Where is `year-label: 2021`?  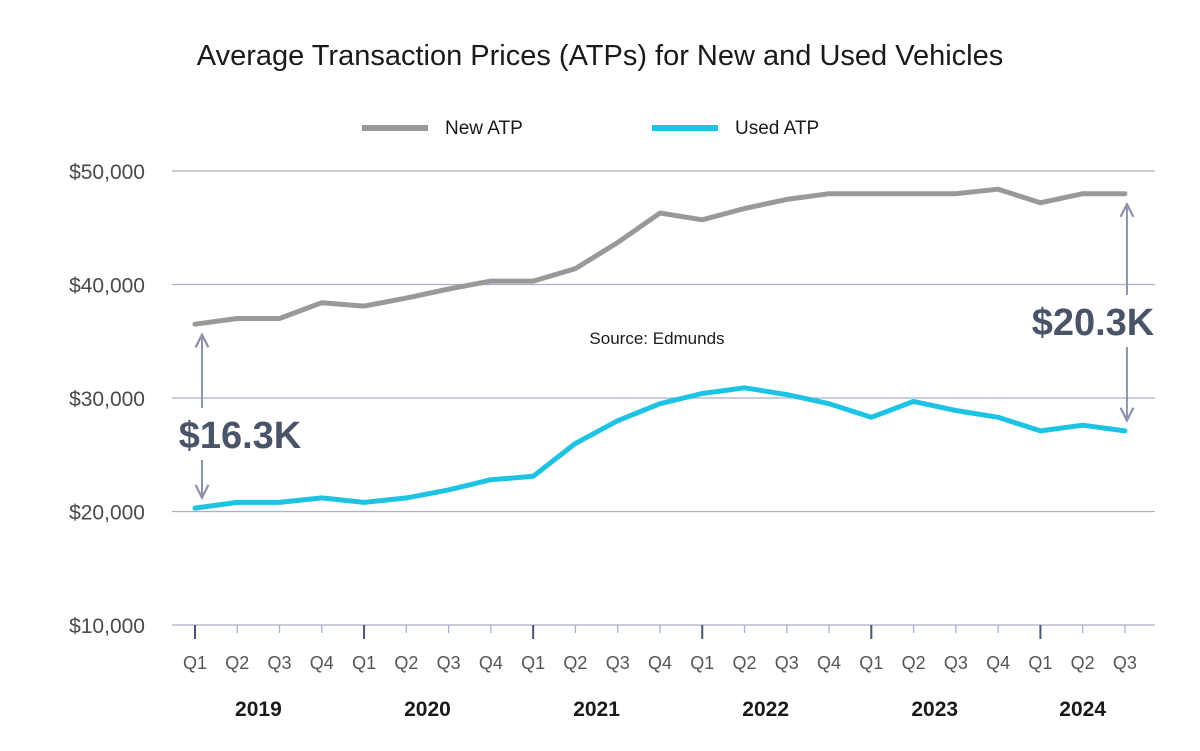 year-label: 2021 is located at coordinates (596, 709).